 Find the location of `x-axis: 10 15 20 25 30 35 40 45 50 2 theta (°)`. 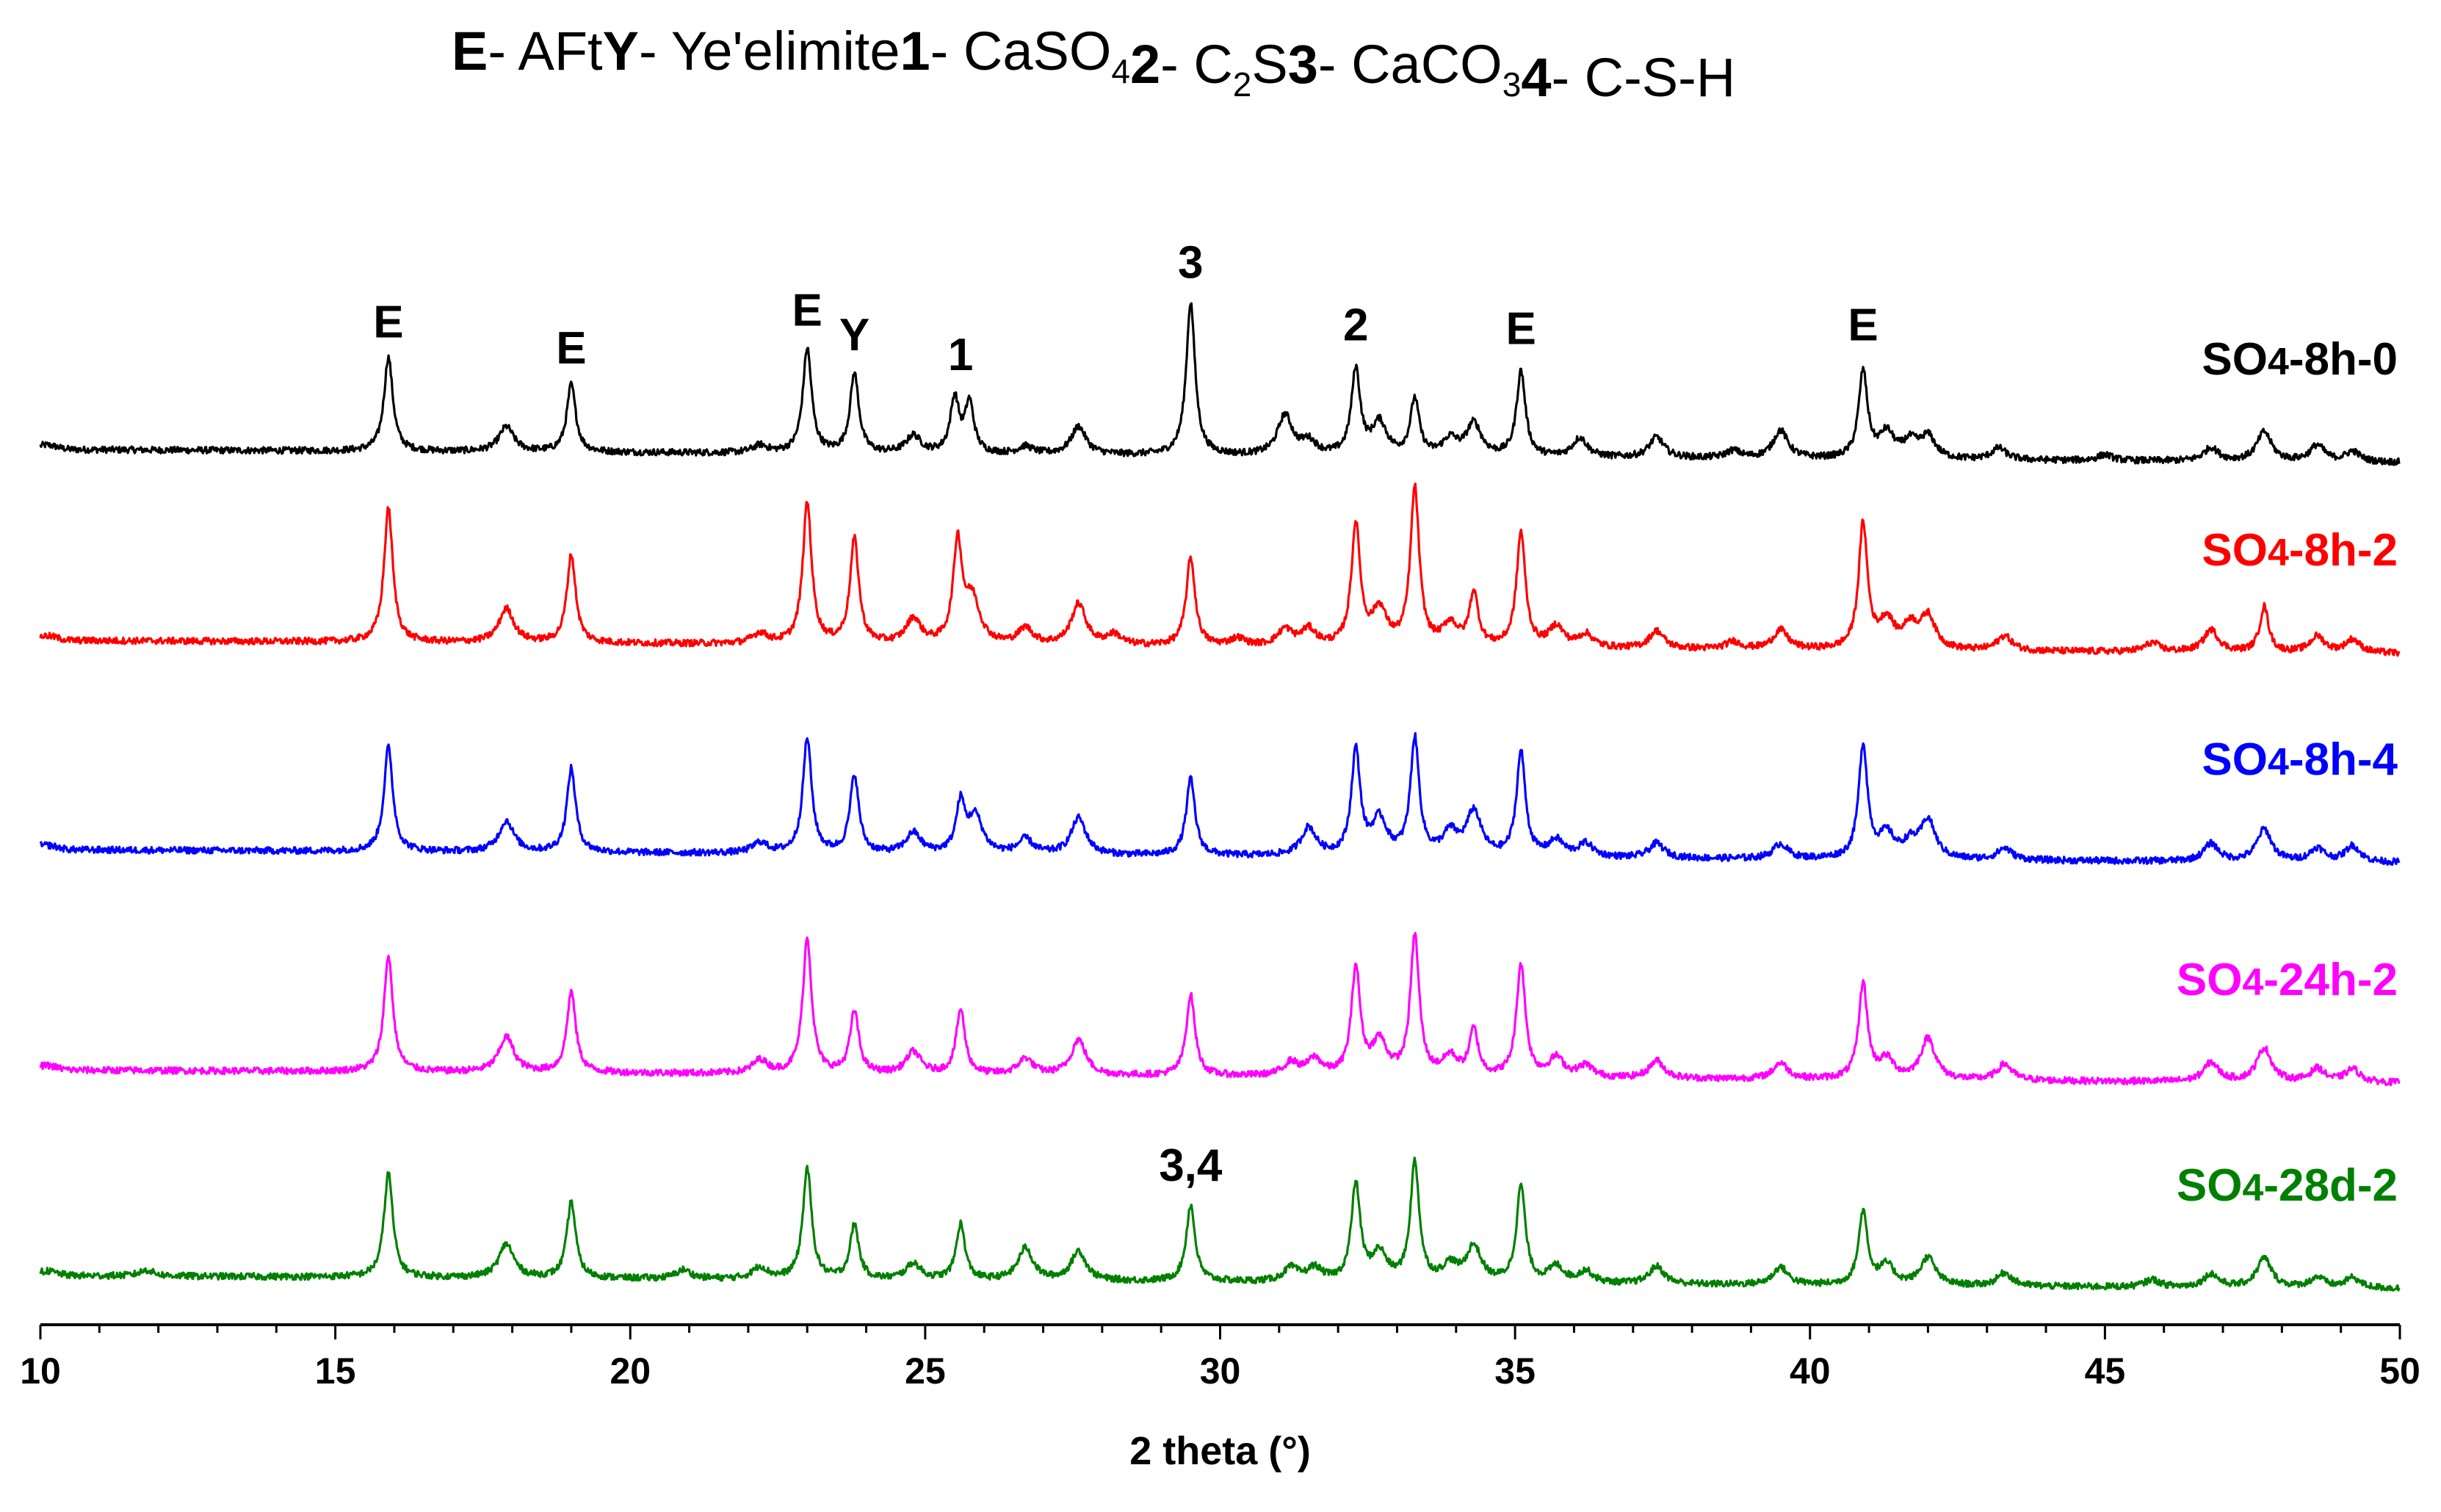

x-axis: 10 15 20 25 30 35 40 45 50 2 theta (°) is located at coordinates (1220, 1398).